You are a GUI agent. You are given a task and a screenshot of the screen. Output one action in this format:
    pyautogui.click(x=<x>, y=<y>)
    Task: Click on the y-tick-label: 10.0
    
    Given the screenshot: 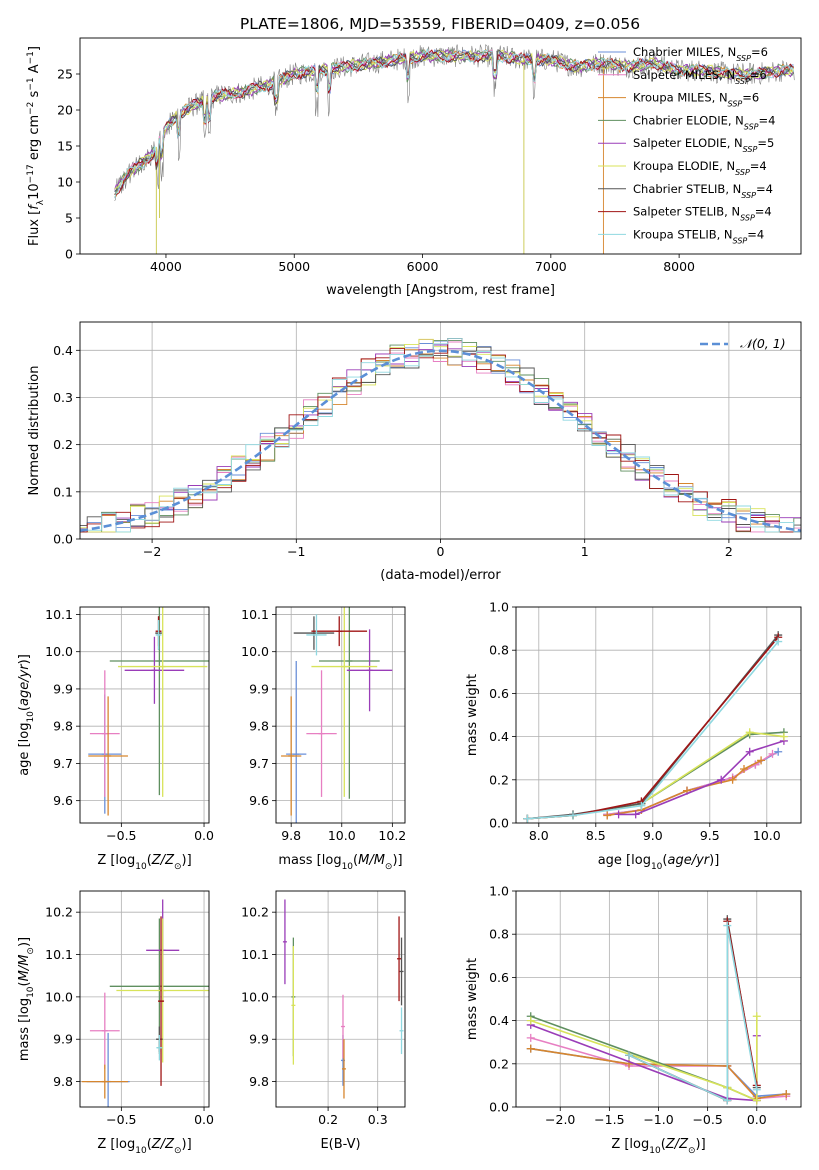 What is the action you would take?
    pyautogui.click(x=255, y=651)
    